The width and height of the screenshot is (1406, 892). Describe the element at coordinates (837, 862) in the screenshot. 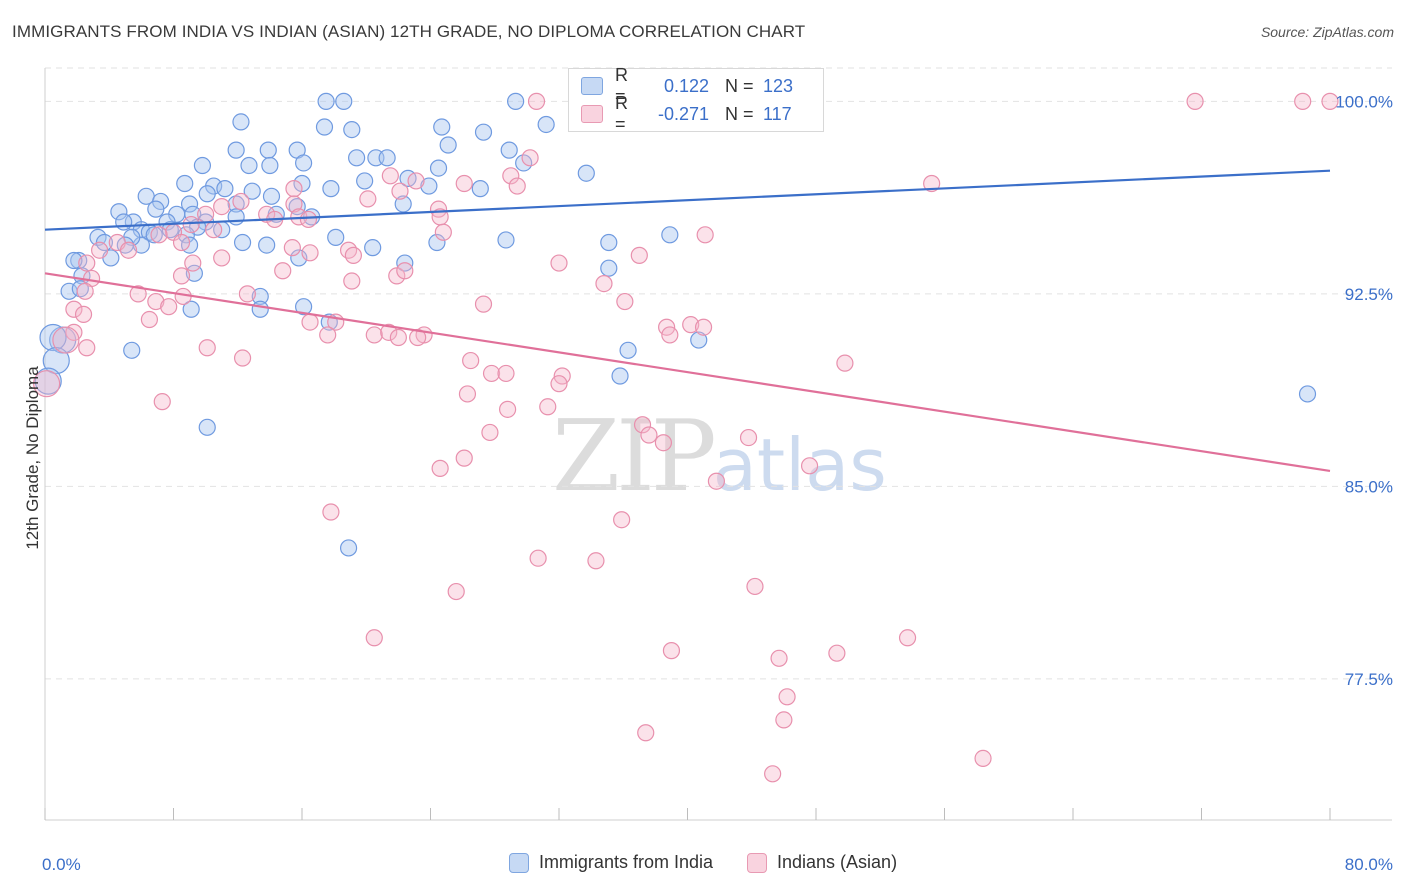

I see `legend-label-indians-asian: Indians (Asian)` at that location.